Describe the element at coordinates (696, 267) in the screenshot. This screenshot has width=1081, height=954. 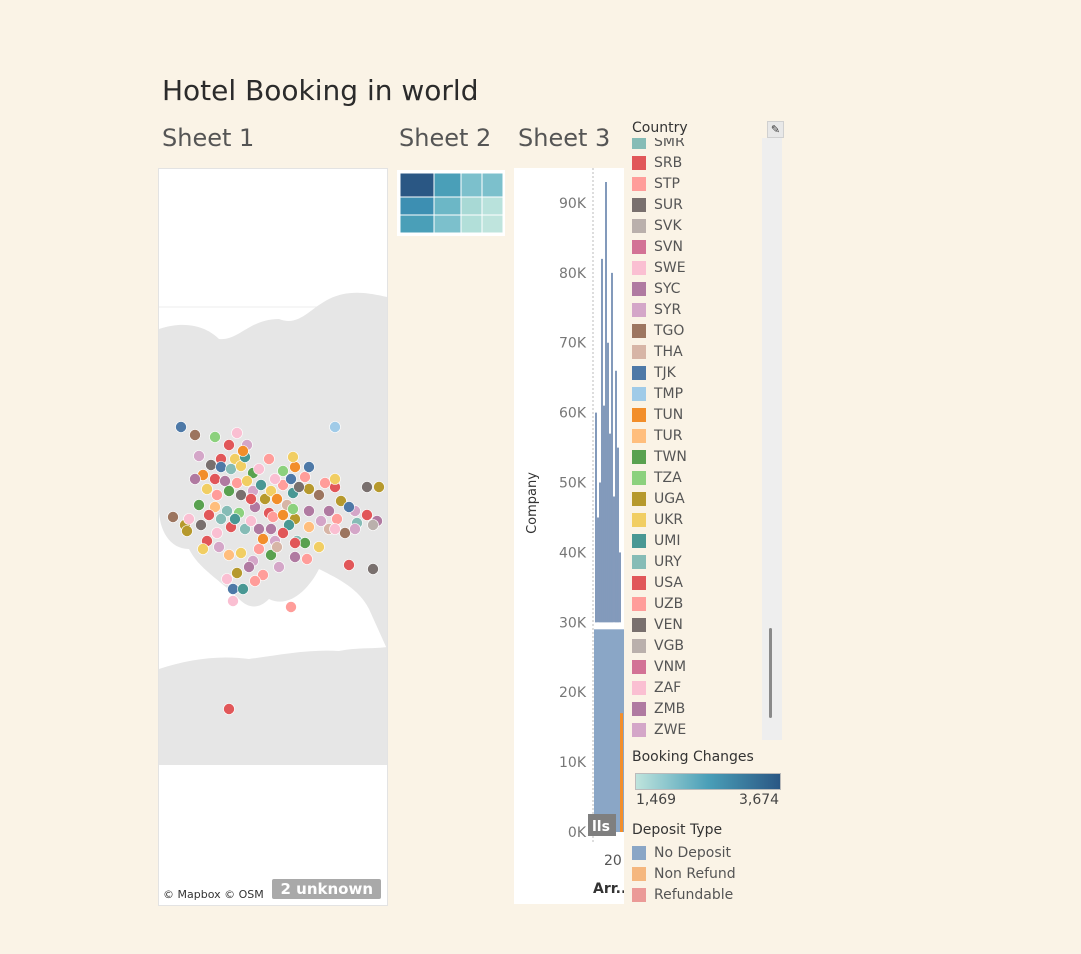
I see `legend-item-swe: SWE` at that location.